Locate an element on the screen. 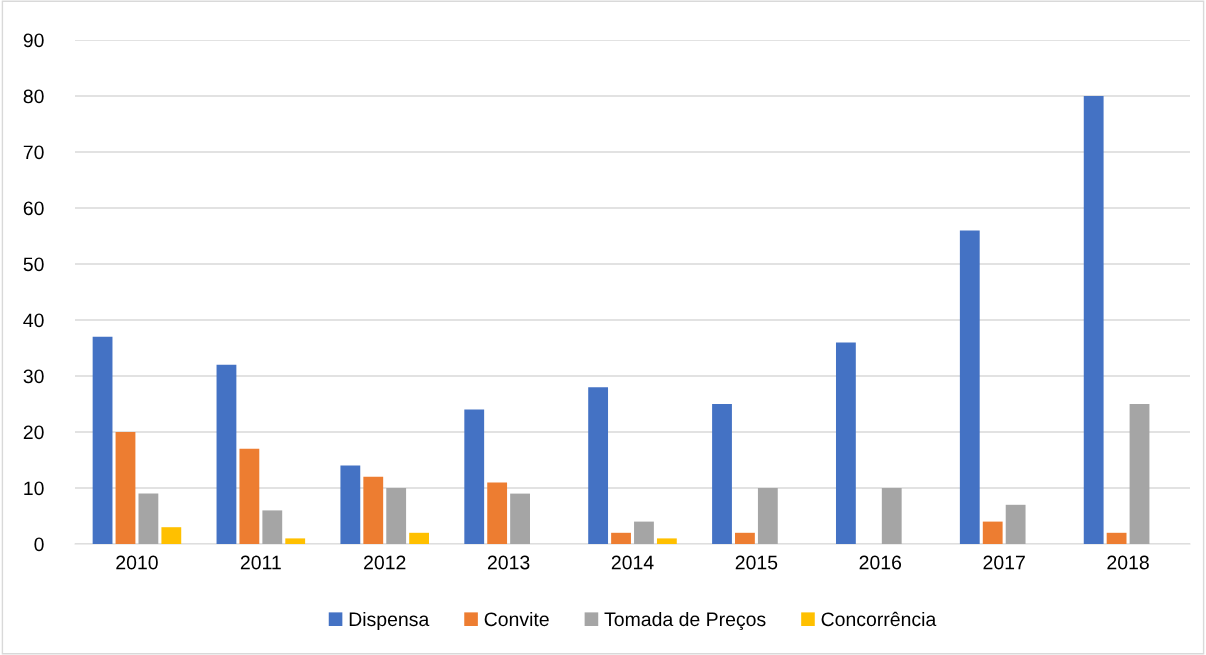  legend-label: Tomada de Preços is located at coordinates (685, 621).